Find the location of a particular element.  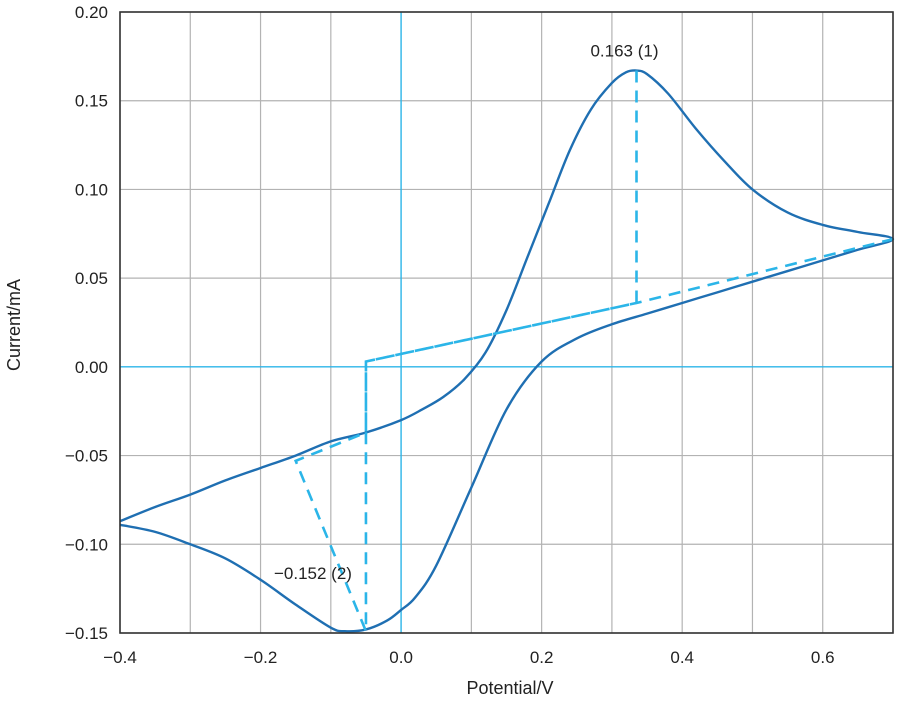

y-tick-label: −0.15 is located at coordinates (86, 633).